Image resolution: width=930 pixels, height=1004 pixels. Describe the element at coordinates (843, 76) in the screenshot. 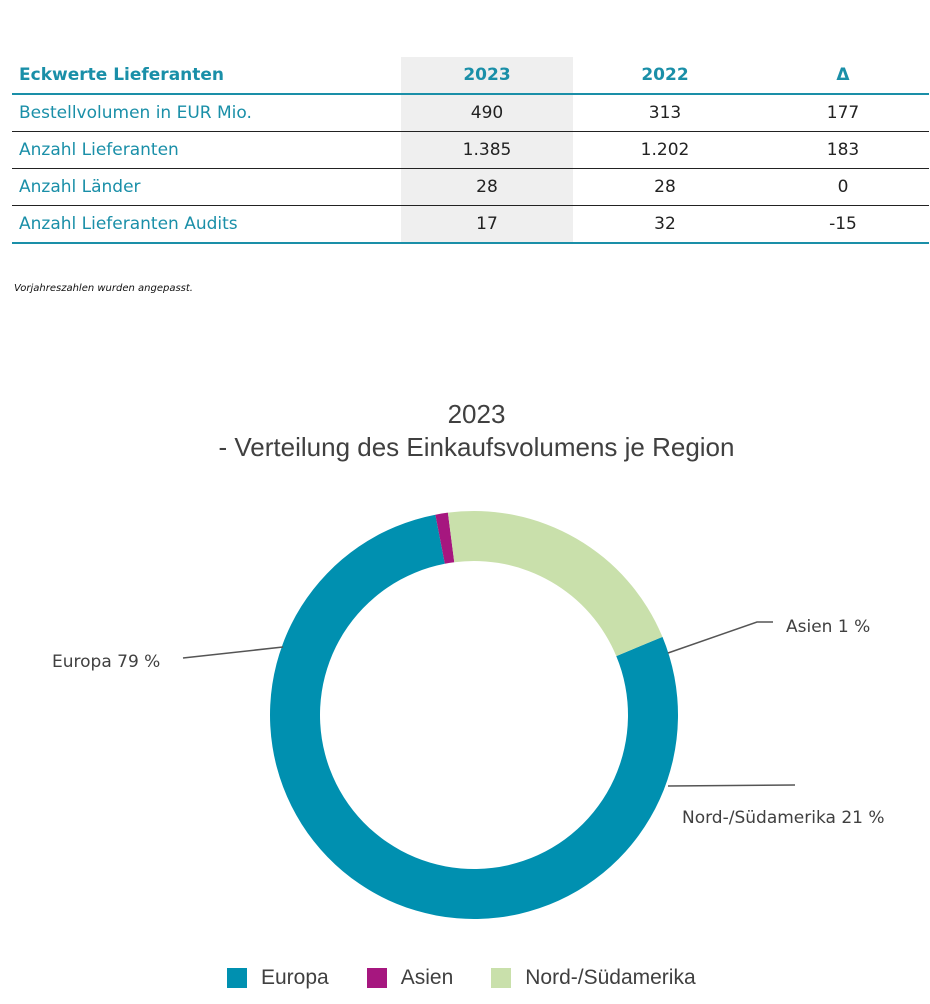

I see `header-delta: Δ` at that location.